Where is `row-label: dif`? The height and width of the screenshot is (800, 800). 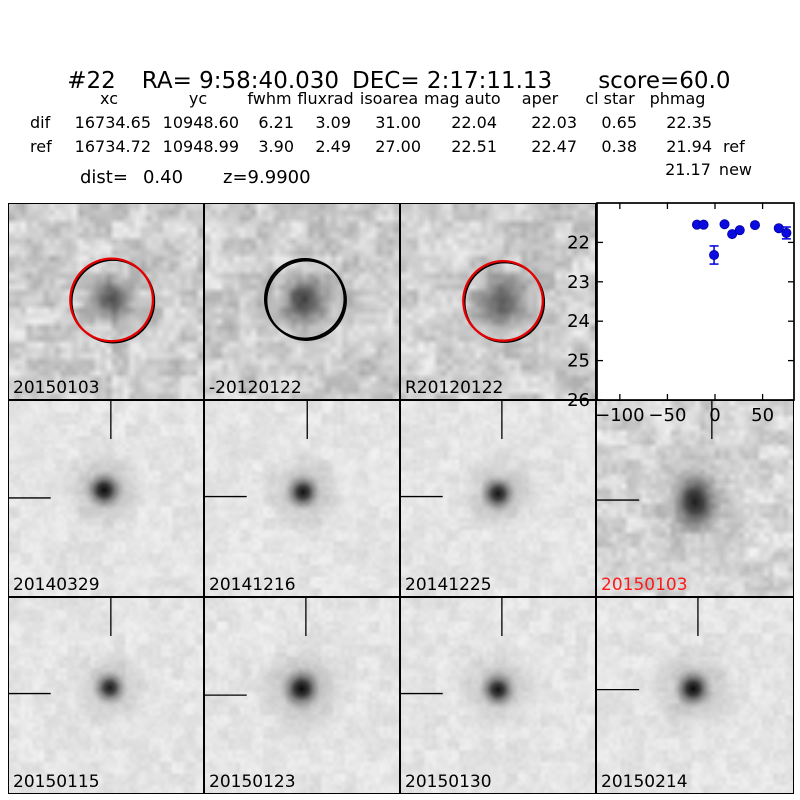 row-label: dif is located at coordinates (40, 122).